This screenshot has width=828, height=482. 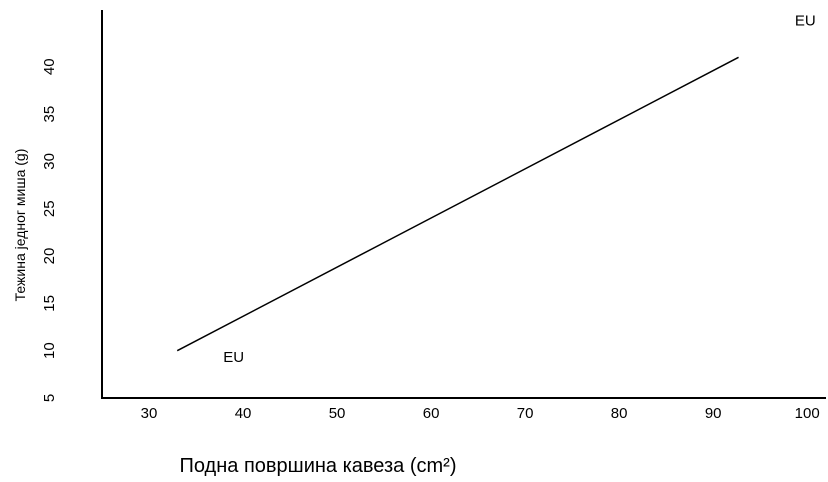 What do you see at coordinates (318, 466) in the screenshot?
I see `x-axis-label: Подна површина кавеза (cm²)` at bounding box center [318, 466].